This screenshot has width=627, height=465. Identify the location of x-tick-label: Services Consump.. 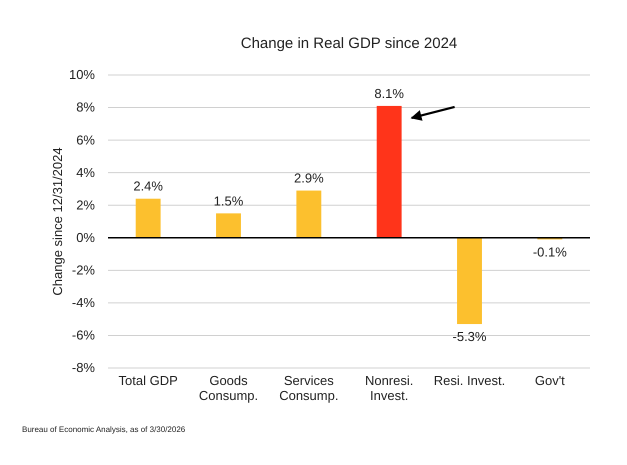
(308, 388).